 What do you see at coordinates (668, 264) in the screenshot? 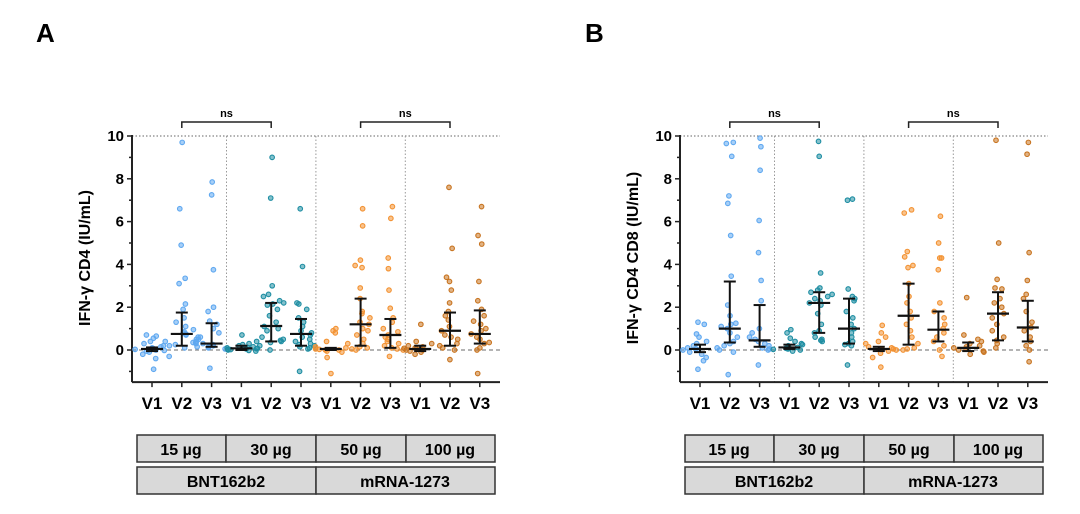
I see `y-tick-label: 4` at bounding box center [668, 264].